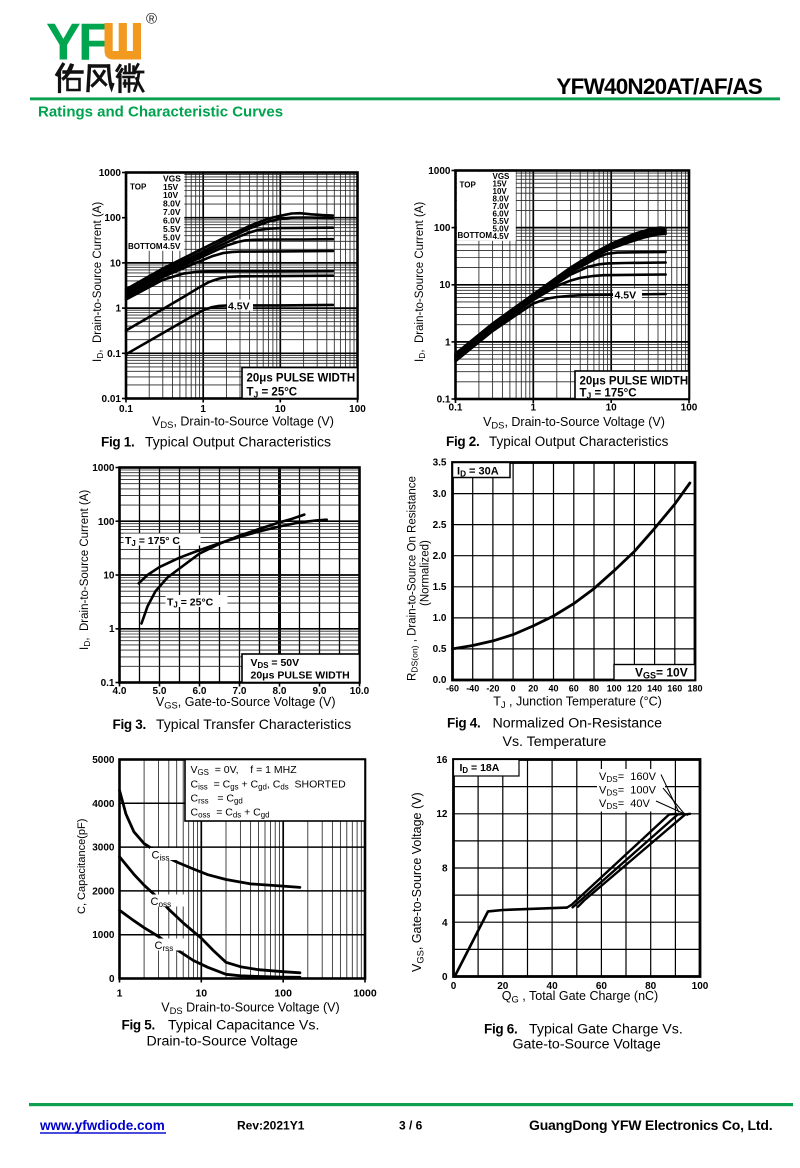 The height and width of the screenshot is (1168, 800). Describe the element at coordinates (161, 856) in the screenshot. I see `svg-text: Ciss` at that location.